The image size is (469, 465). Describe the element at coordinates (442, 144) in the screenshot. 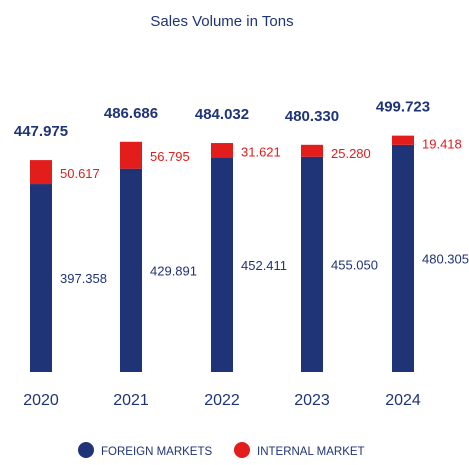

I see `data-label-internal-2024: 19.418` at that location.